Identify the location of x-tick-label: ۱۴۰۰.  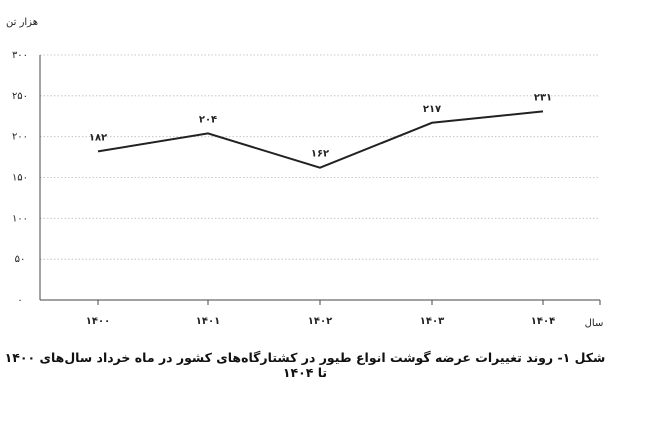
(98, 321).